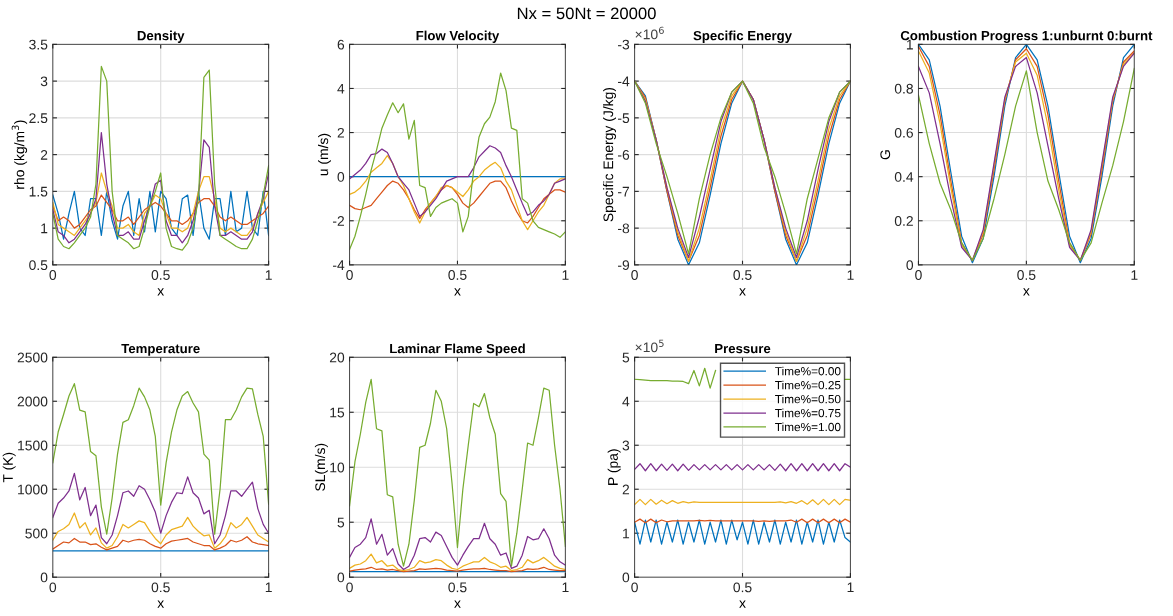  Describe the element at coordinates (808, 413) in the screenshot. I see `legend-label: Time%=0.75` at that location.